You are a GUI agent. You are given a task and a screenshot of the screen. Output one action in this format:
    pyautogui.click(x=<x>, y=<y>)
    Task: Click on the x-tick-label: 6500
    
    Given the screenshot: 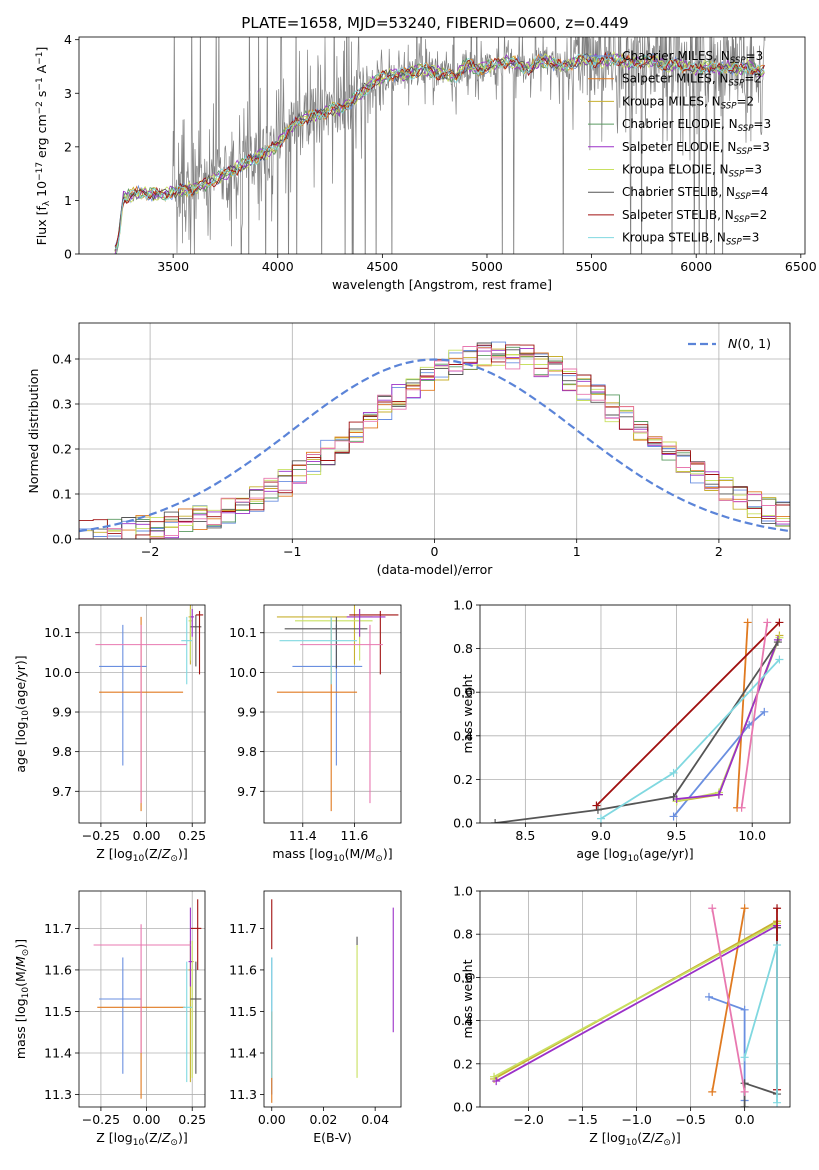 What is the action you would take?
    pyautogui.click(x=801, y=266)
    